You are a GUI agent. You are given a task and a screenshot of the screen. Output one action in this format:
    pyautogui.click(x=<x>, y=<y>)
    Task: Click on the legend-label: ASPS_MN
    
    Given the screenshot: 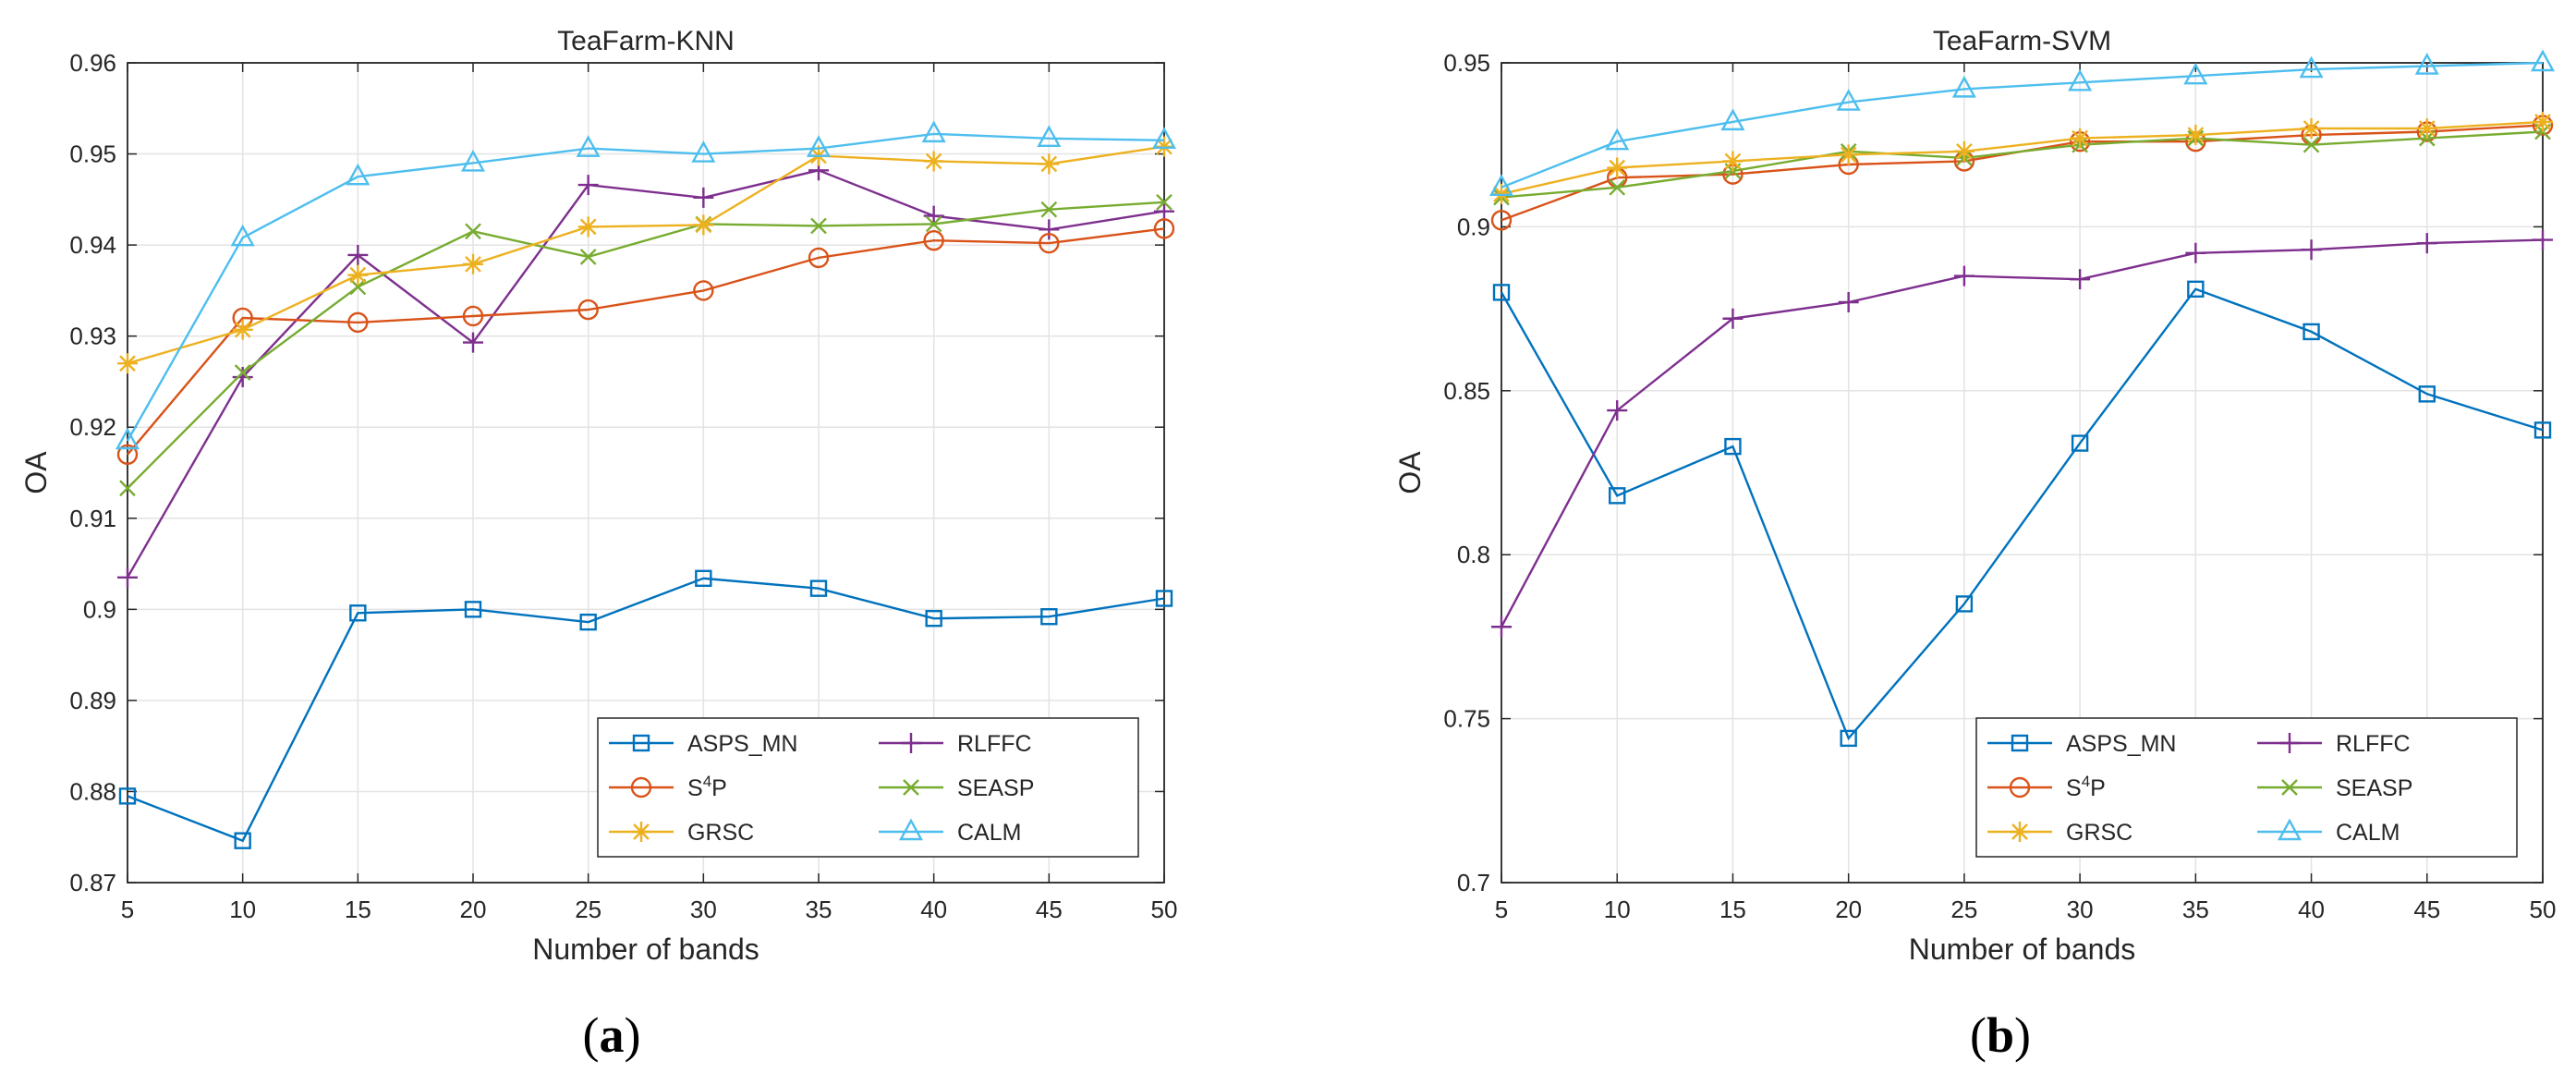 What is the action you would take?
    pyautogui.click(x=2121, y=744)
    